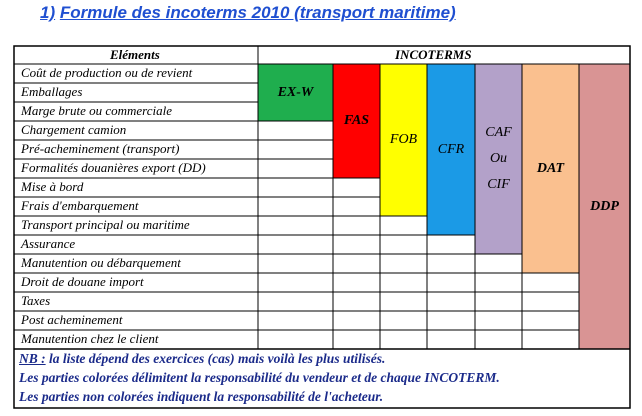  I want to click on header-incoterms: INCOTERMS, so click(433, 54).